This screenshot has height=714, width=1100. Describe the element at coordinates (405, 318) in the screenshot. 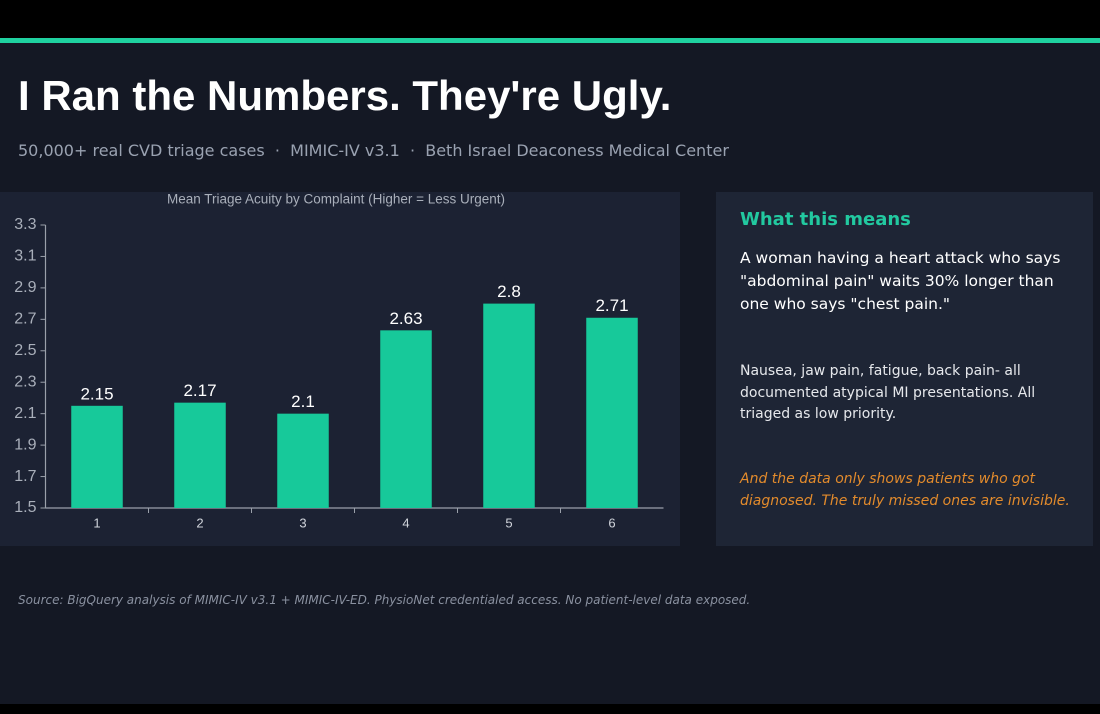

I see `value-label: 2.63` at that location.